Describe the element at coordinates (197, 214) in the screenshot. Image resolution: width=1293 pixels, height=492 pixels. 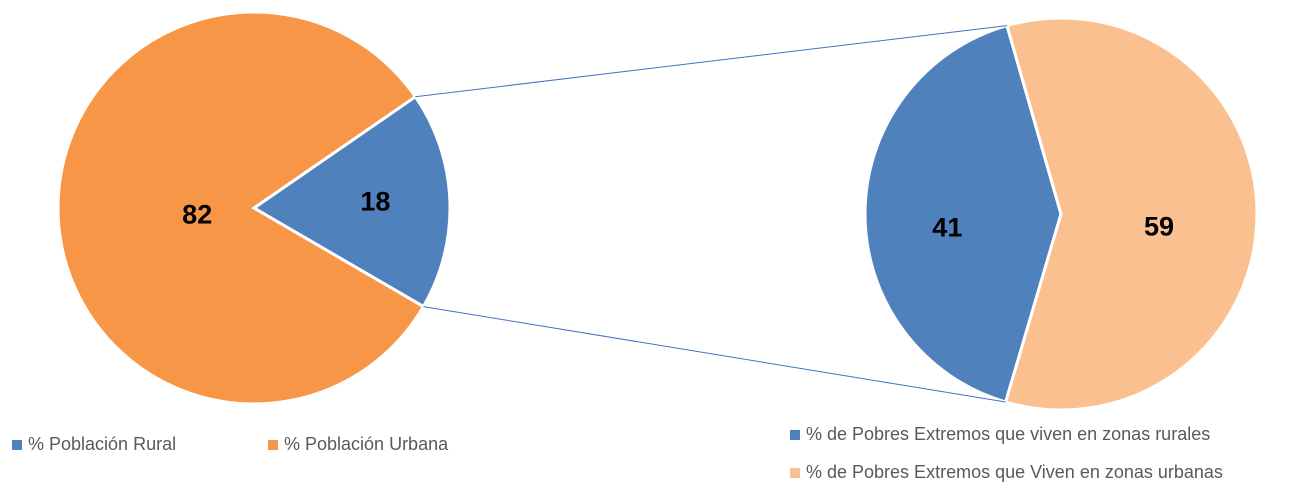
I see `data-label: 82` at that location.